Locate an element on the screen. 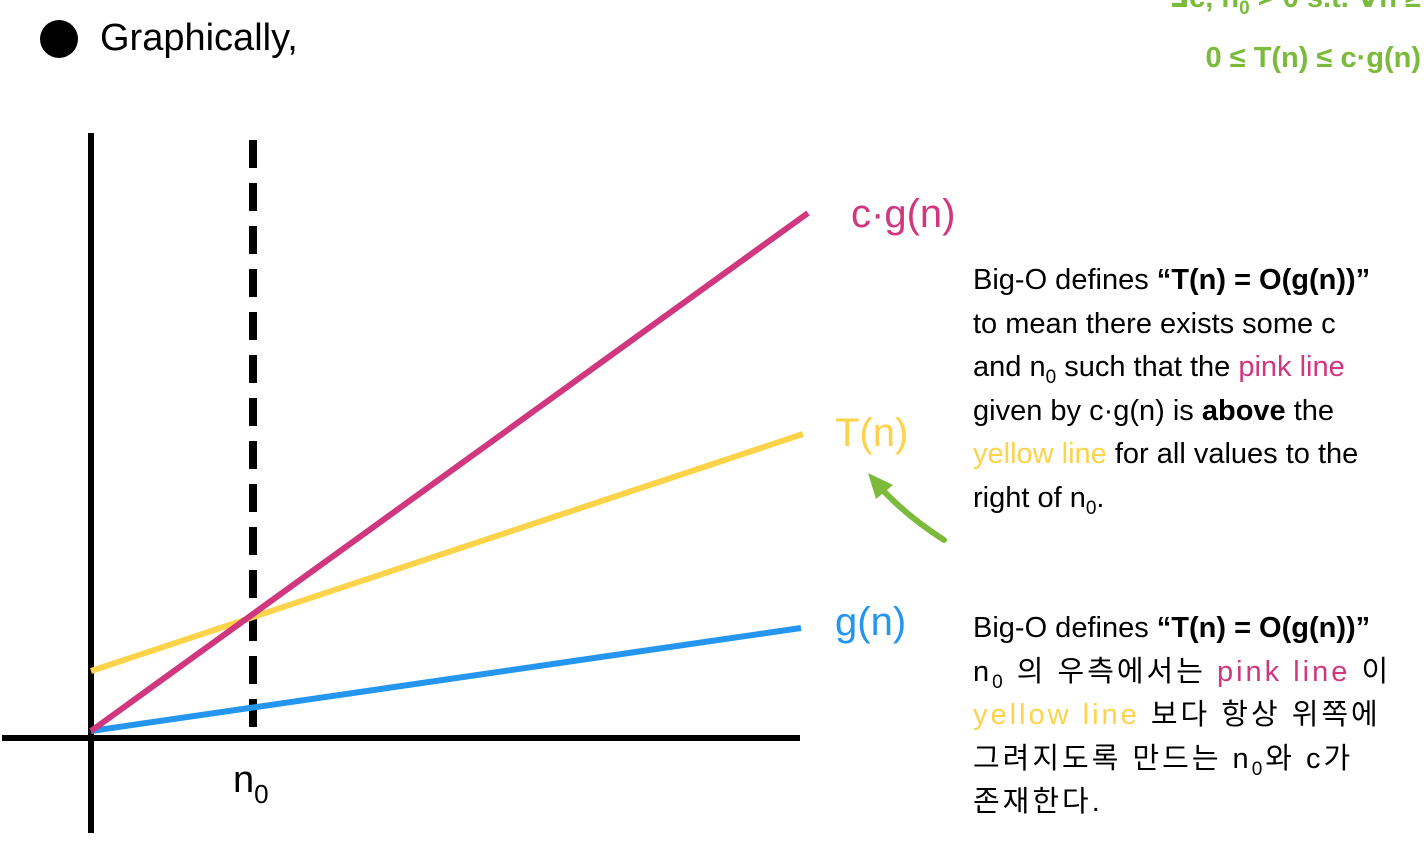 This screenshot has width=1427, height=849. heading-text: Graphically, is located at coordinates (199, 38).